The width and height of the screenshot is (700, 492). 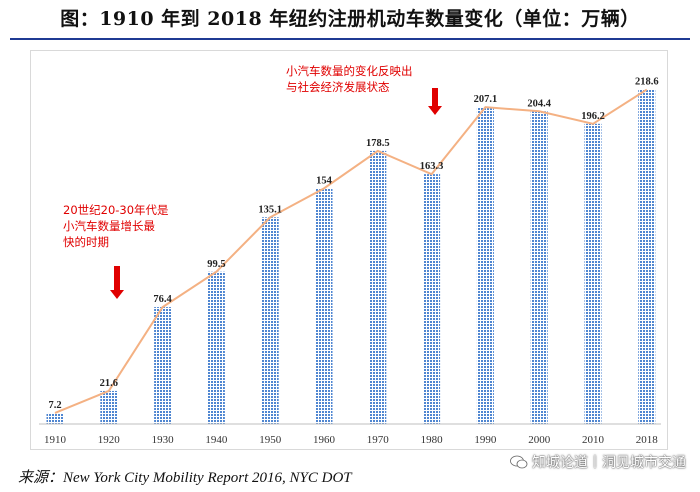 I want to click on annotation-1-line-3: 快的时期, so click(x=86, y=242).